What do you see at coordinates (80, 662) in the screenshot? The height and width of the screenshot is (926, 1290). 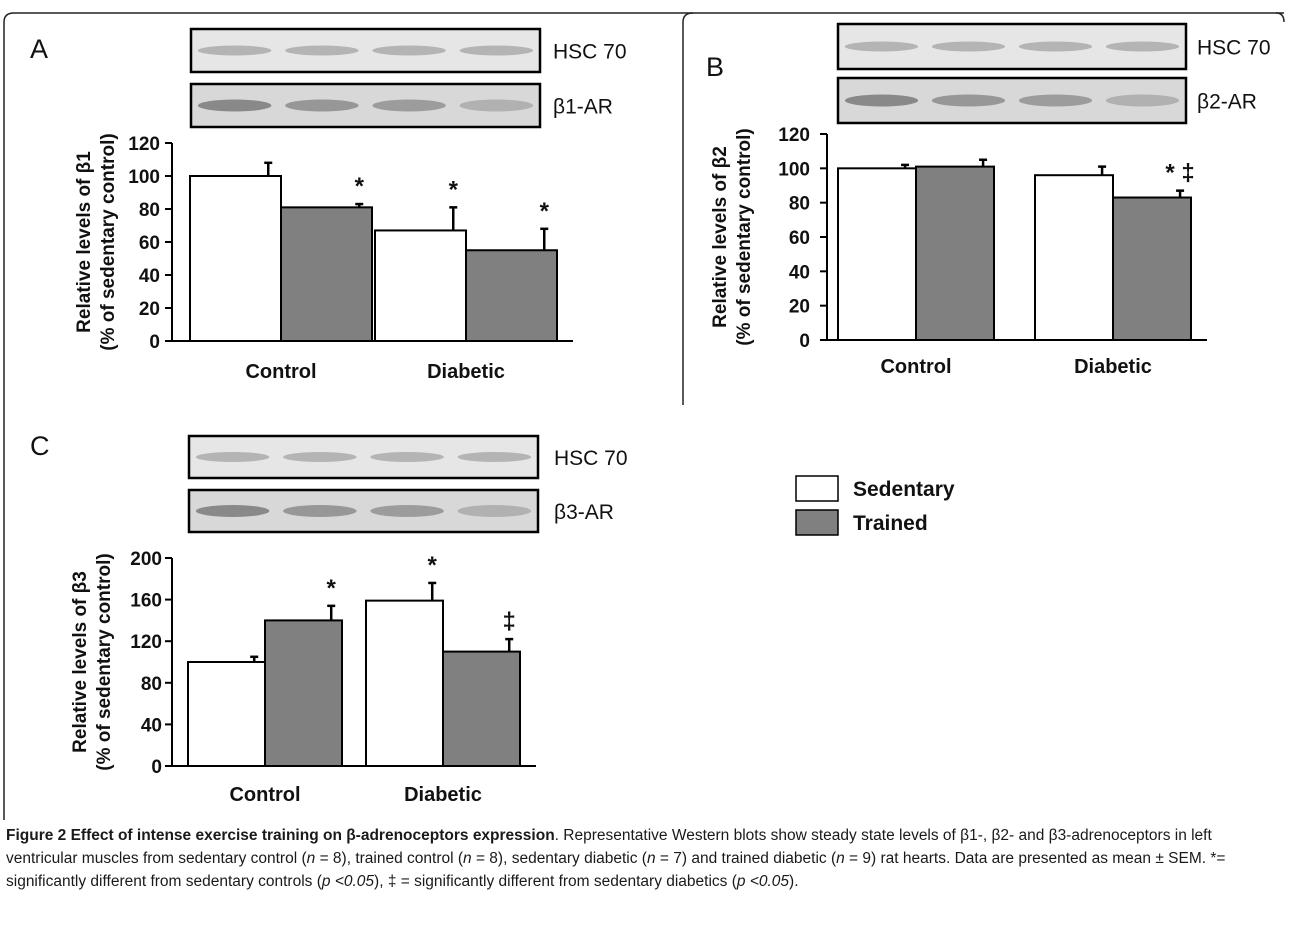 I see `y-axis-label: Relative levels of β3` at bounding box center [80, 662].